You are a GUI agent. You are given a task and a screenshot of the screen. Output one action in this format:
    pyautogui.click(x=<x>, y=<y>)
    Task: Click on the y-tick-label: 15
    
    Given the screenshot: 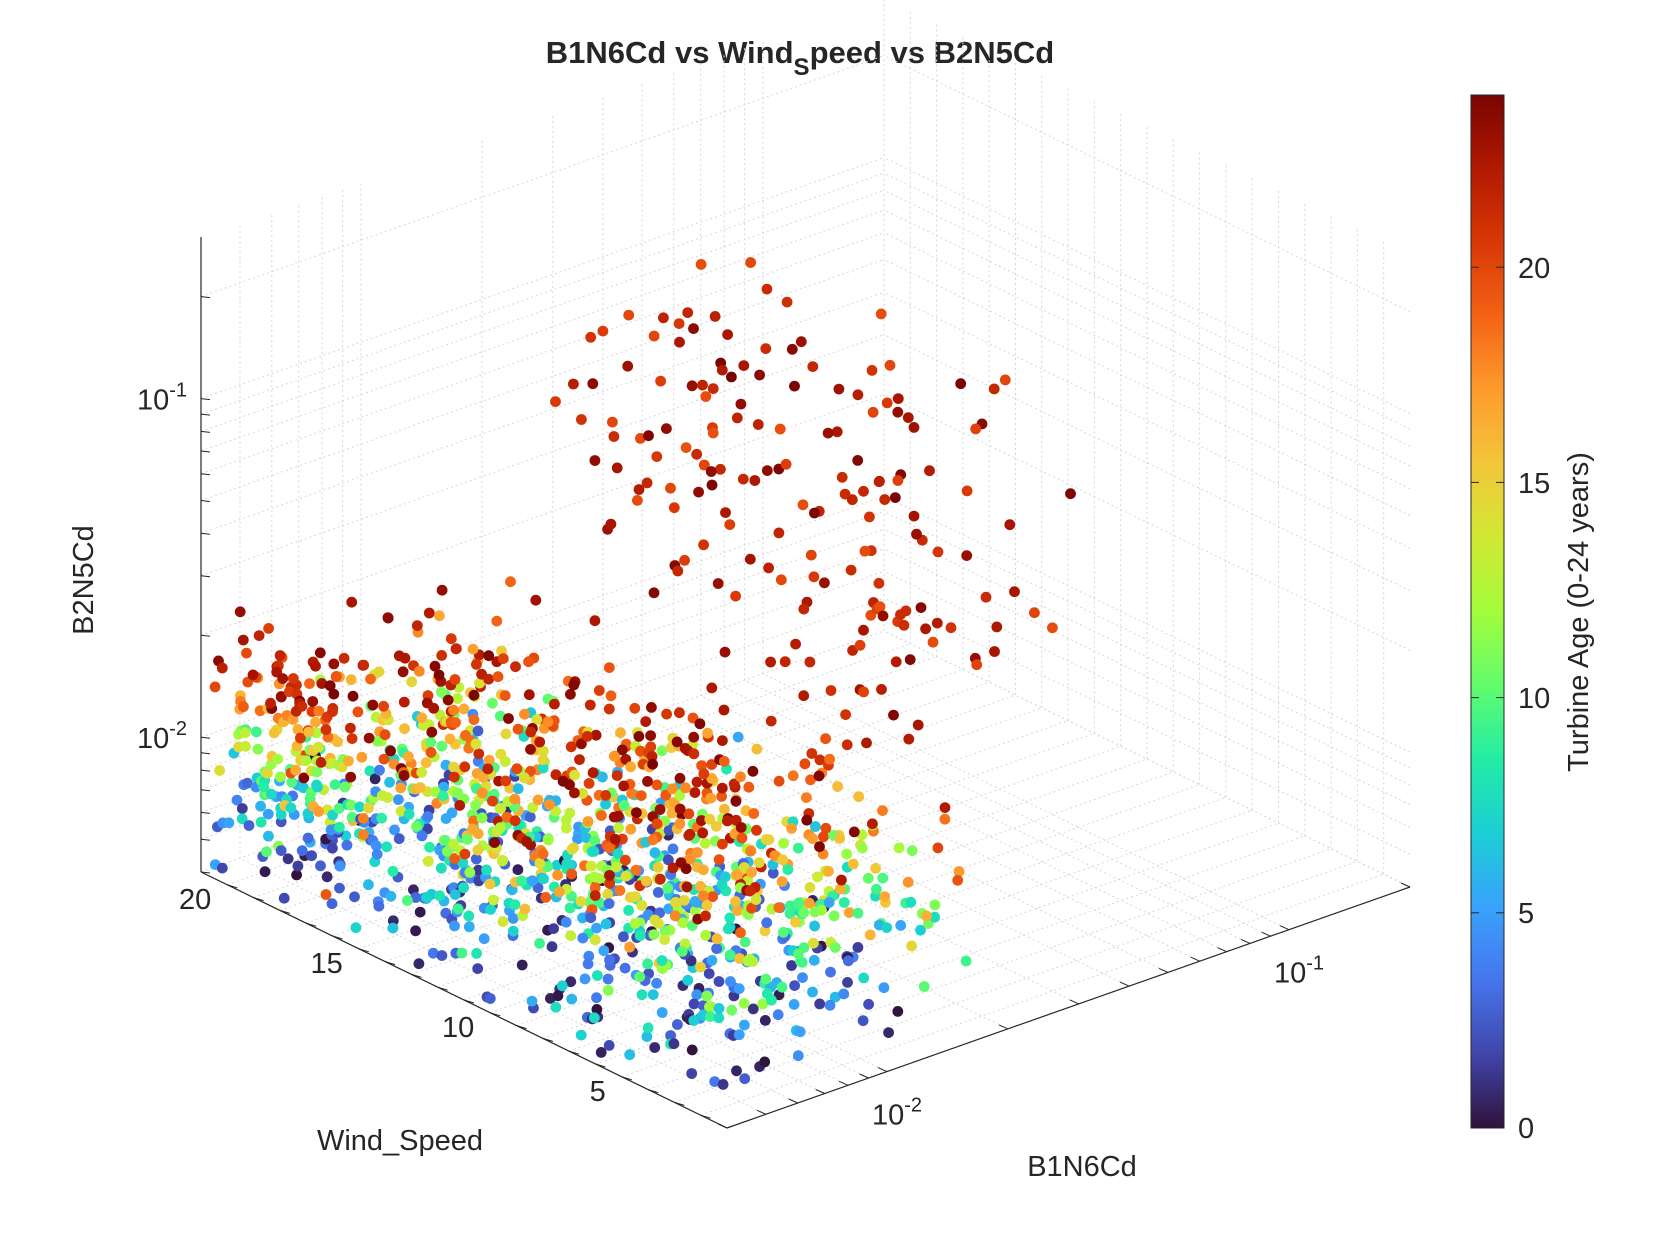 What is the action you would take?
    pyautogui.click(x=327, y=964)
    